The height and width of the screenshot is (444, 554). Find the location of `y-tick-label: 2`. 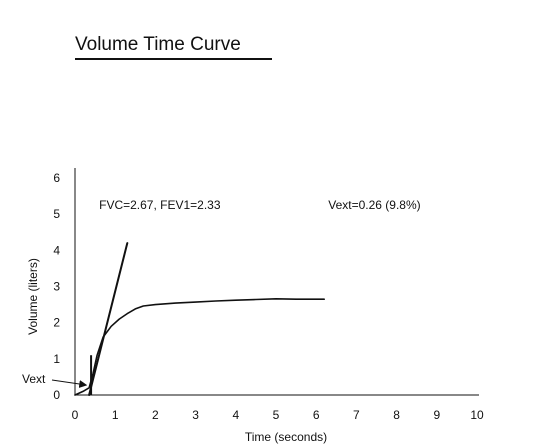

y-tick-label: 2 is located at coordinates (56, 323).